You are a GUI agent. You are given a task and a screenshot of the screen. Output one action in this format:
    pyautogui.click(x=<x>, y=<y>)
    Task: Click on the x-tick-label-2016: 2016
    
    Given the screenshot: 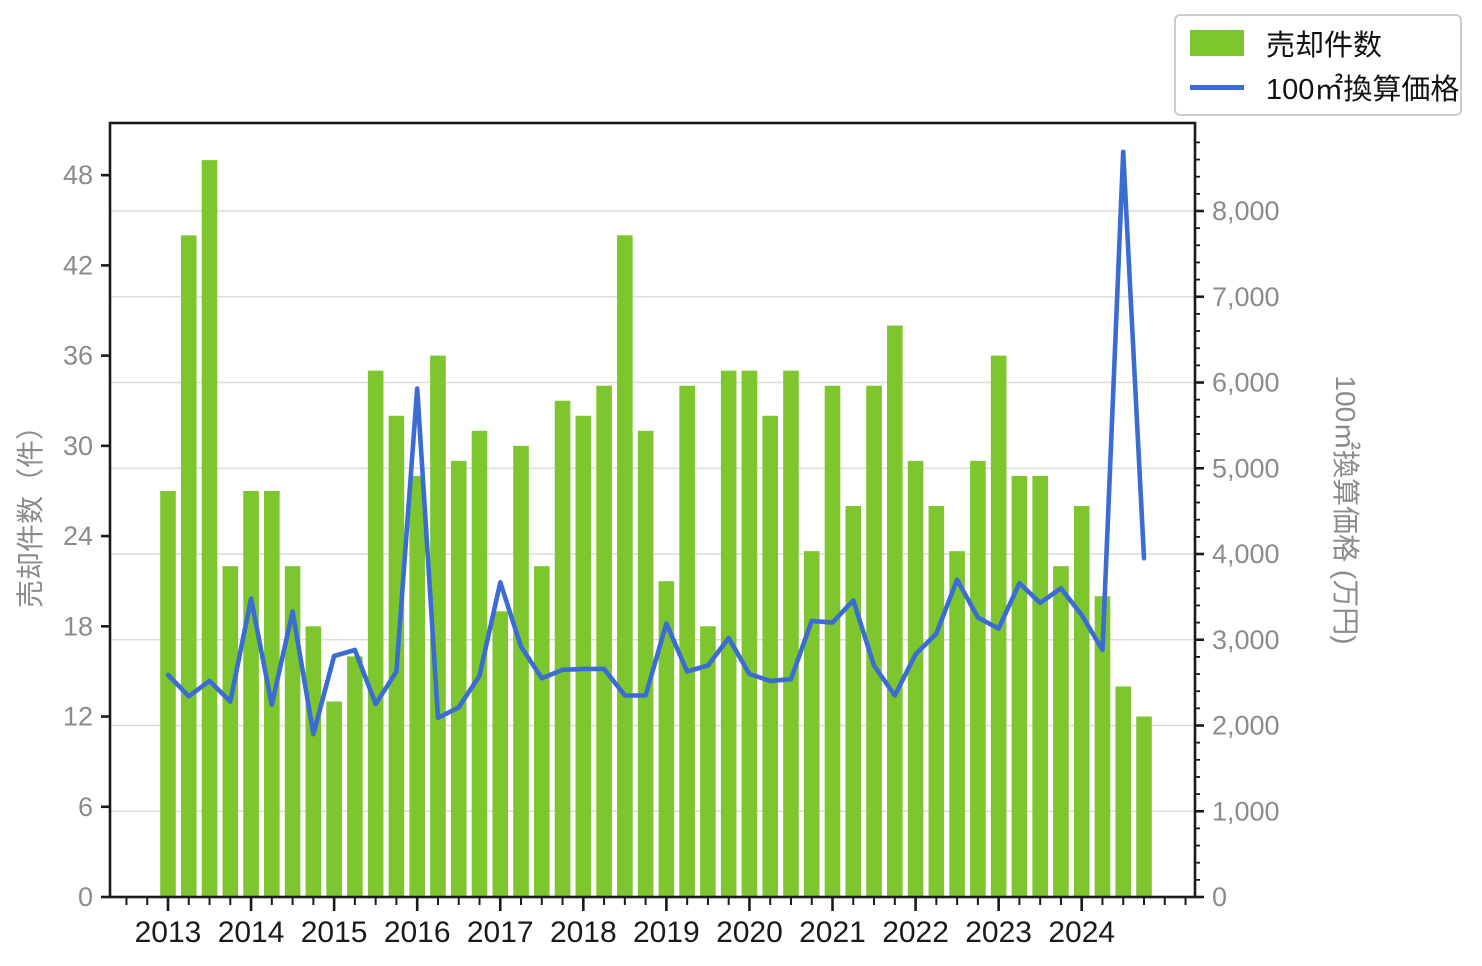 What is the action you would take?
    pyautogui.click(x=417, y=932)
    